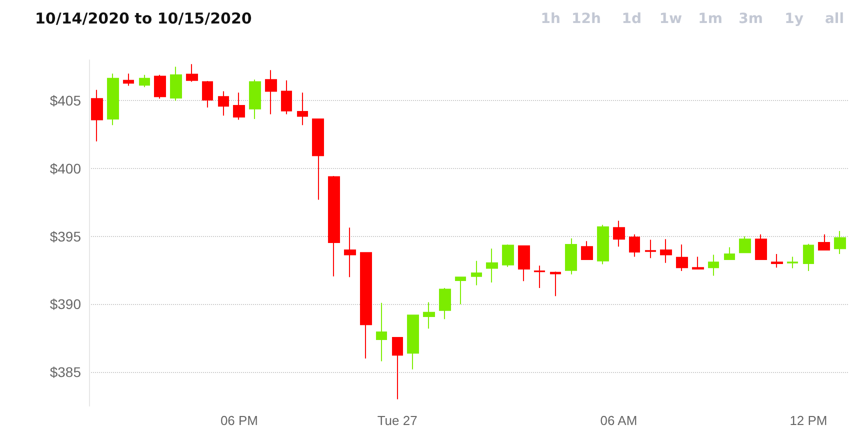 This screenshot has height=436, width=858. Describe the element at coordinates (66, 304) in the screenshot. I see `y-tick-label: $390` at that location.